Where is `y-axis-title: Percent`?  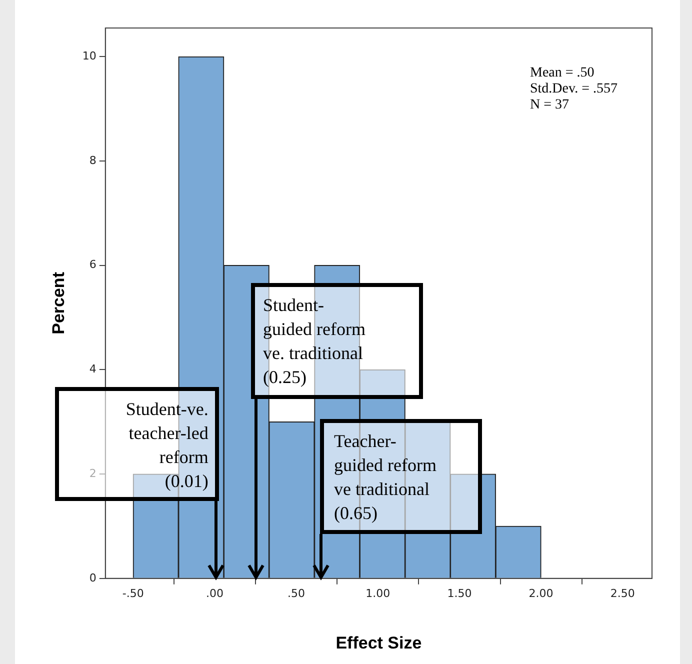 y-axis-title: Percent is located at coordinates (58, 303).